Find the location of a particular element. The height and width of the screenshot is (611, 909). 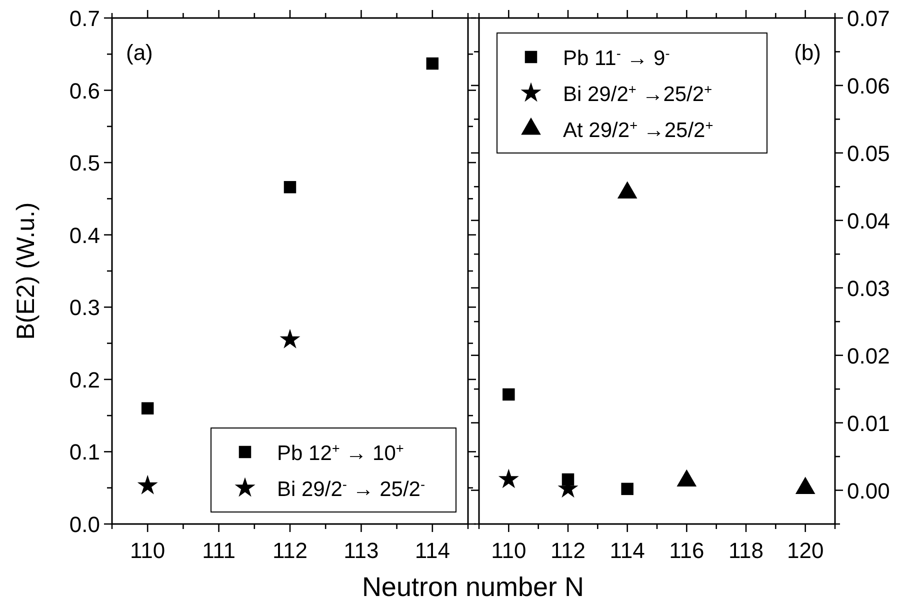

y-tick-label: 0.4 is located at coordinates (84, 235).